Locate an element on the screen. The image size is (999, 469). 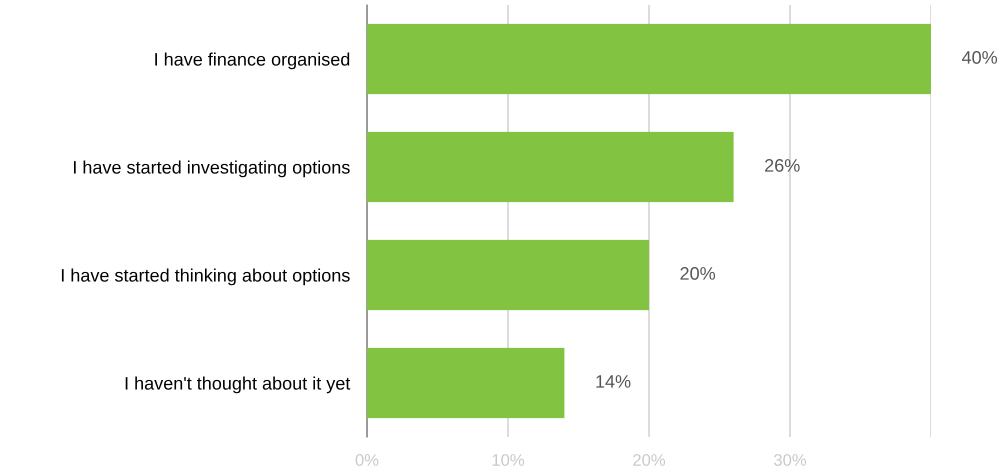
y-tick-label: I have finance organised is located at coordinates (252, 61).